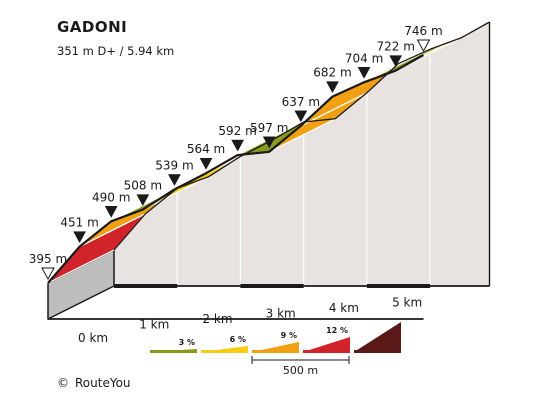 This screenshot has height=400, width=550. Describe the element at coordinates (395, 47) in the screenshot. I see `elevation-label: 722 m` at that location.